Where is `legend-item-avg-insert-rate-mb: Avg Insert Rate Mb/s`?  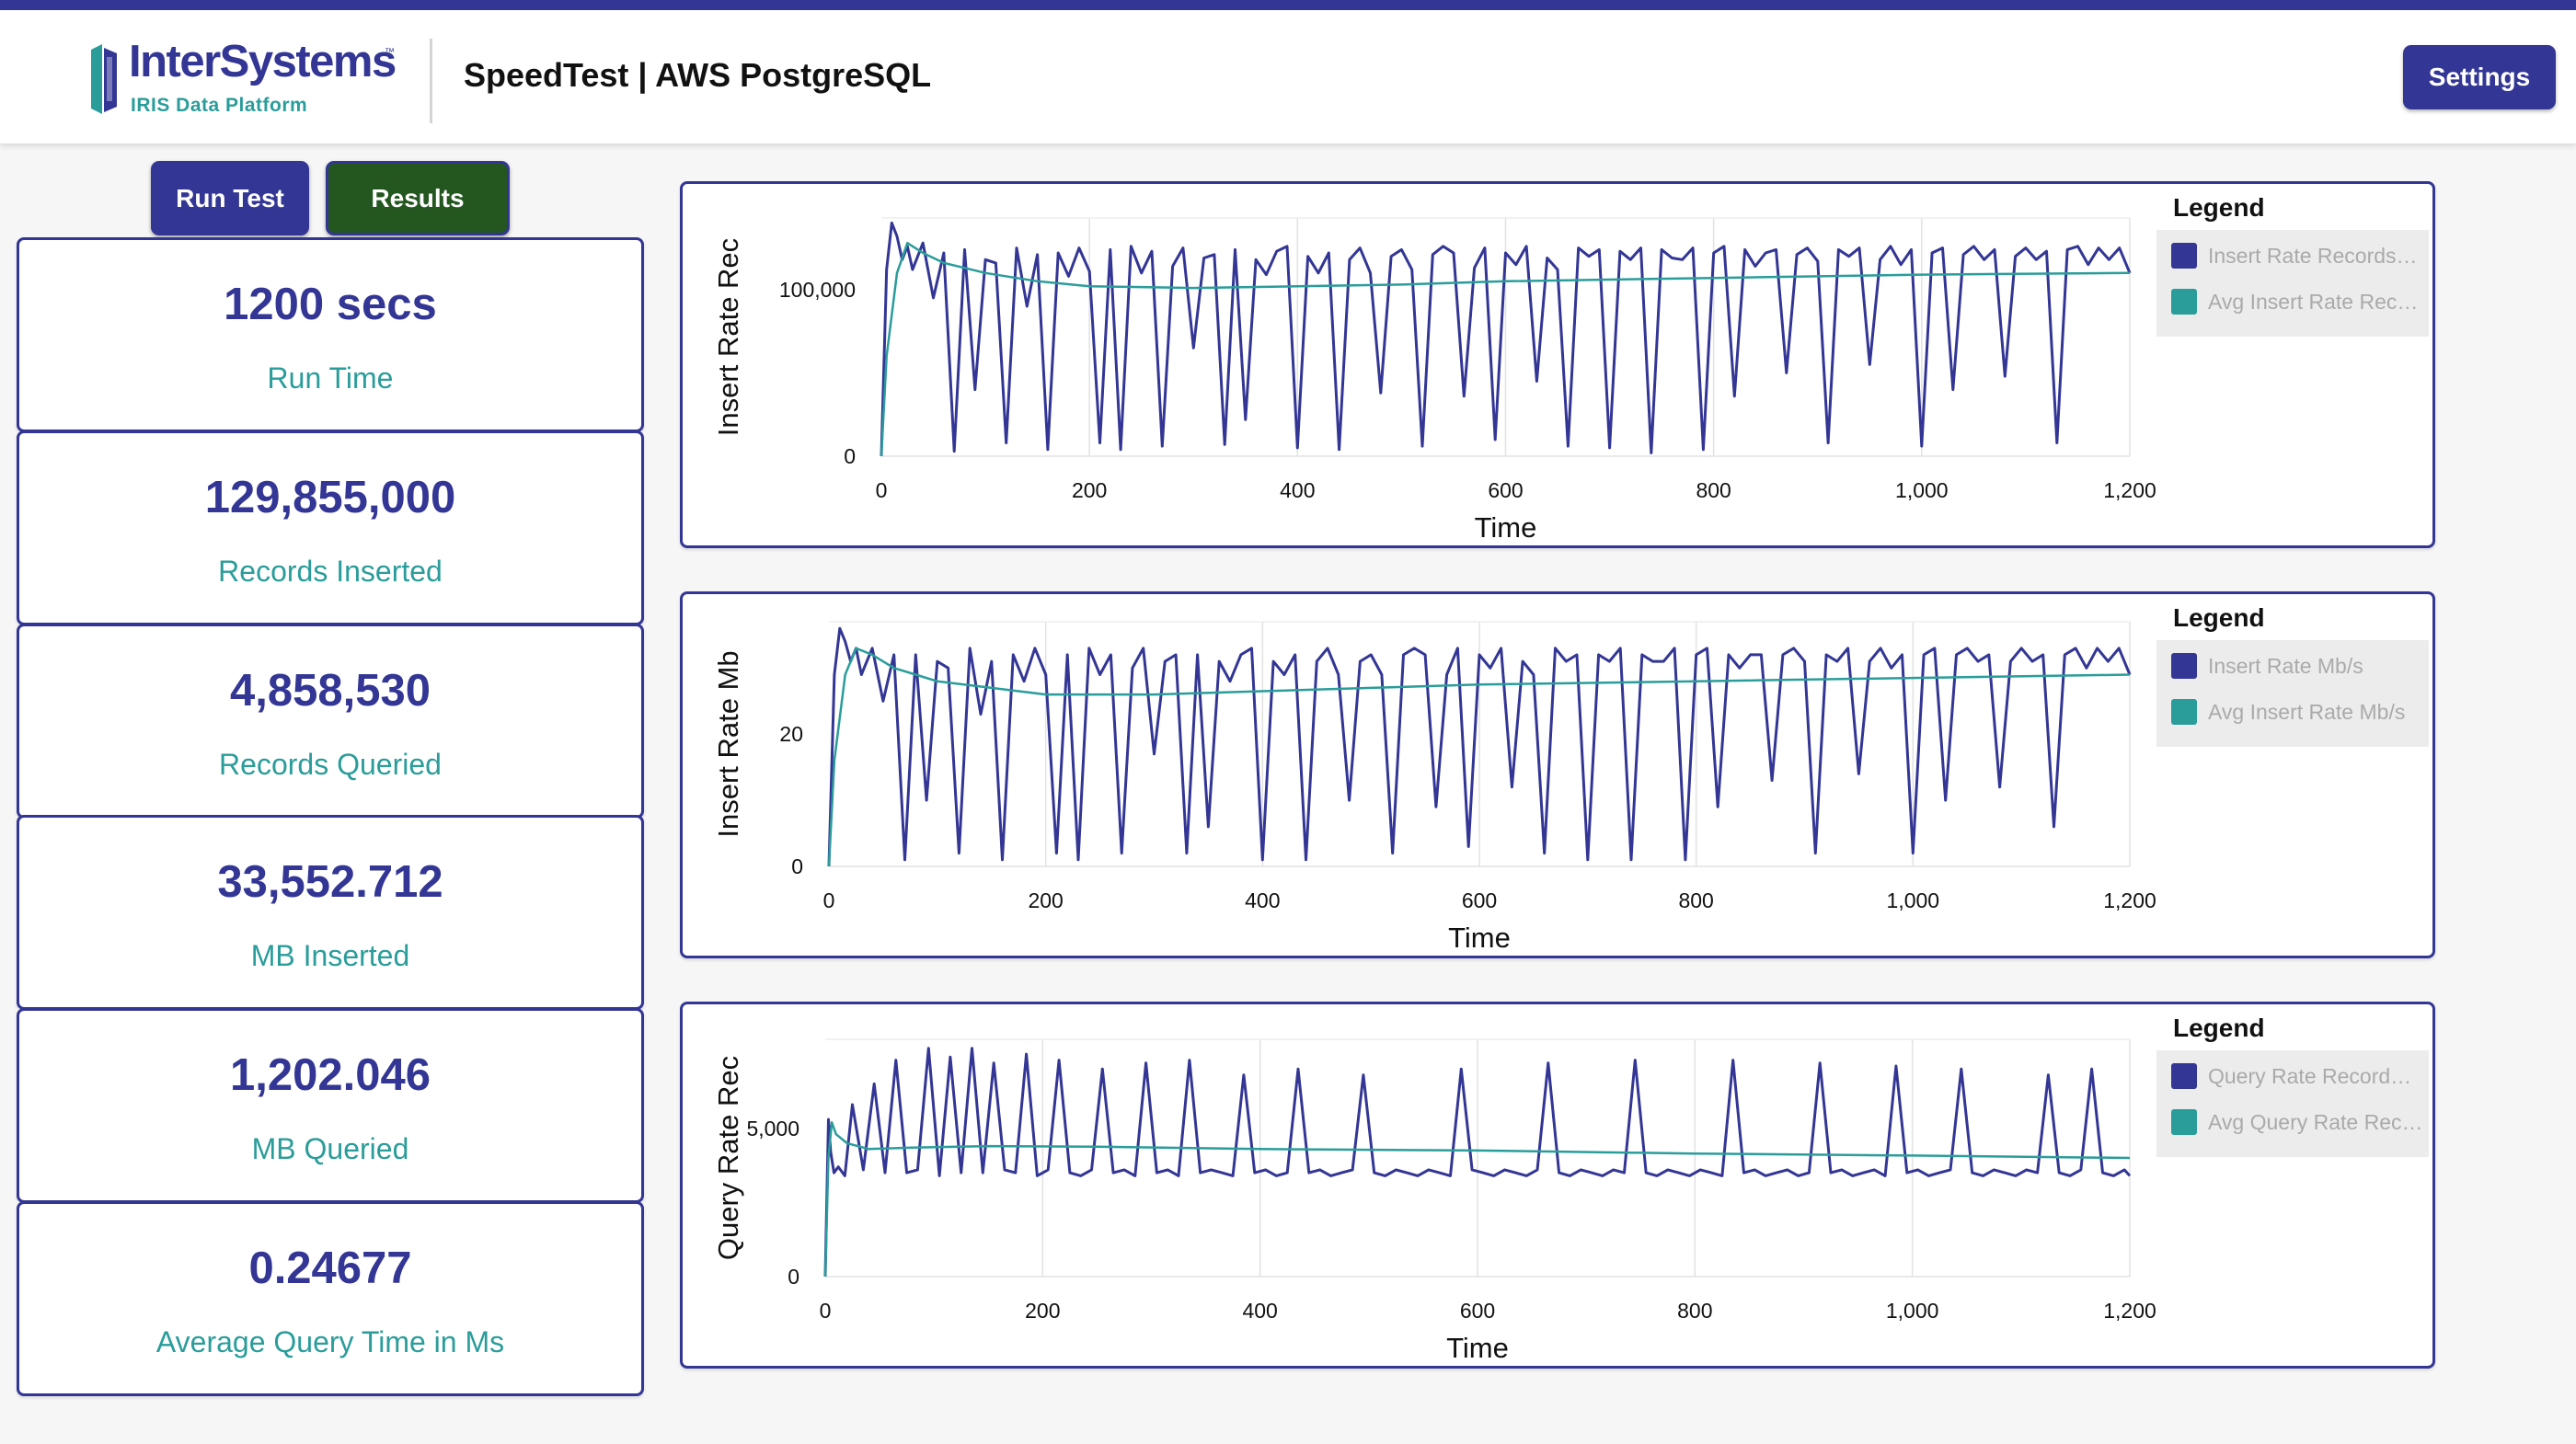 legend-item-avg-insert-rate-mb: Avg Insert Rate Mb/s is located at coordinates (2298, 712).